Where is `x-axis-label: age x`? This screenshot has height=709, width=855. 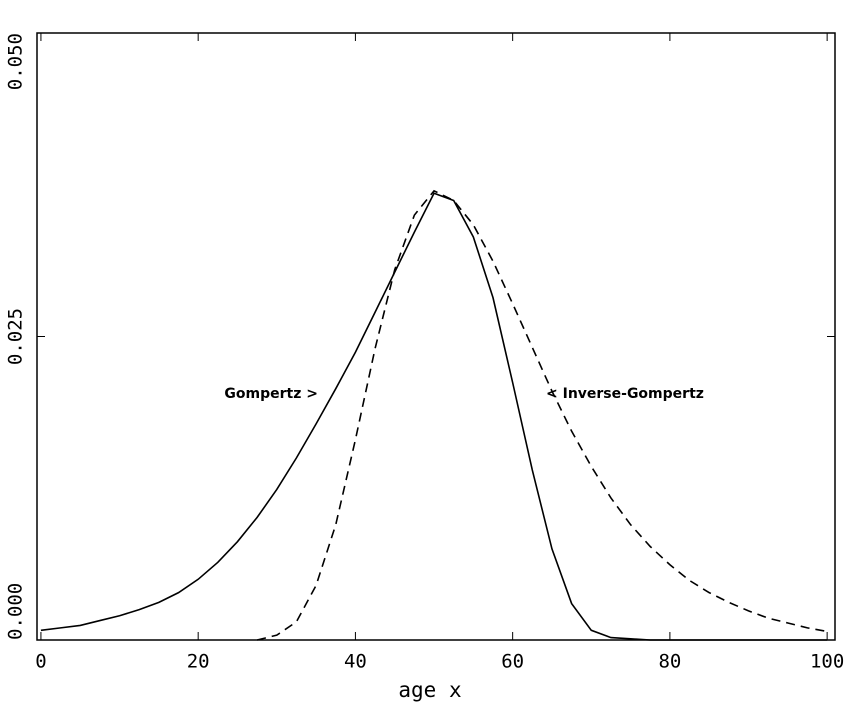
x-axis-label: age x is located at coordinates (429, 690).